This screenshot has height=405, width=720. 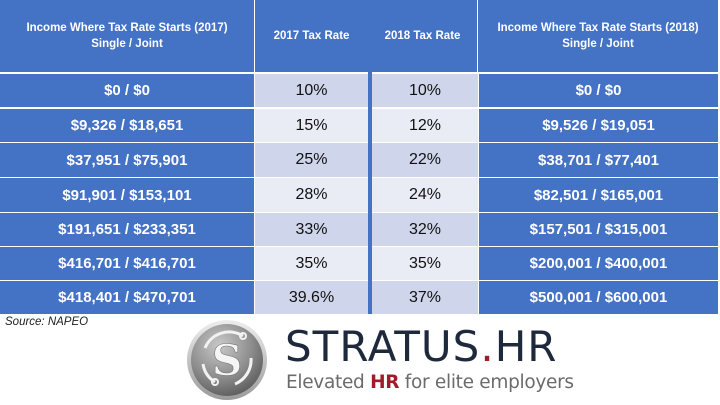 What do you see at coordinates (425, 263) in the screenshot?
I see `rate-2018-cell: 35%` at bounding box center [425, 263].